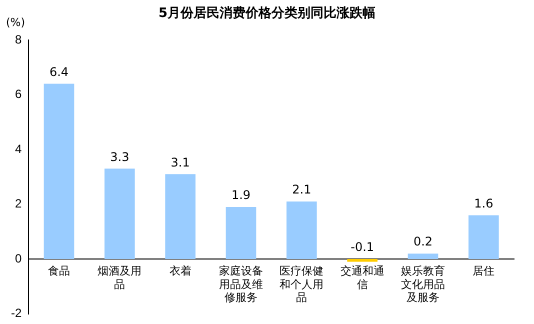  Describe the element at coordinates (267, 13) in the screenshot. I see `chart-title: 5月份居民消费价格分类别同比涨跌幅` at that location.